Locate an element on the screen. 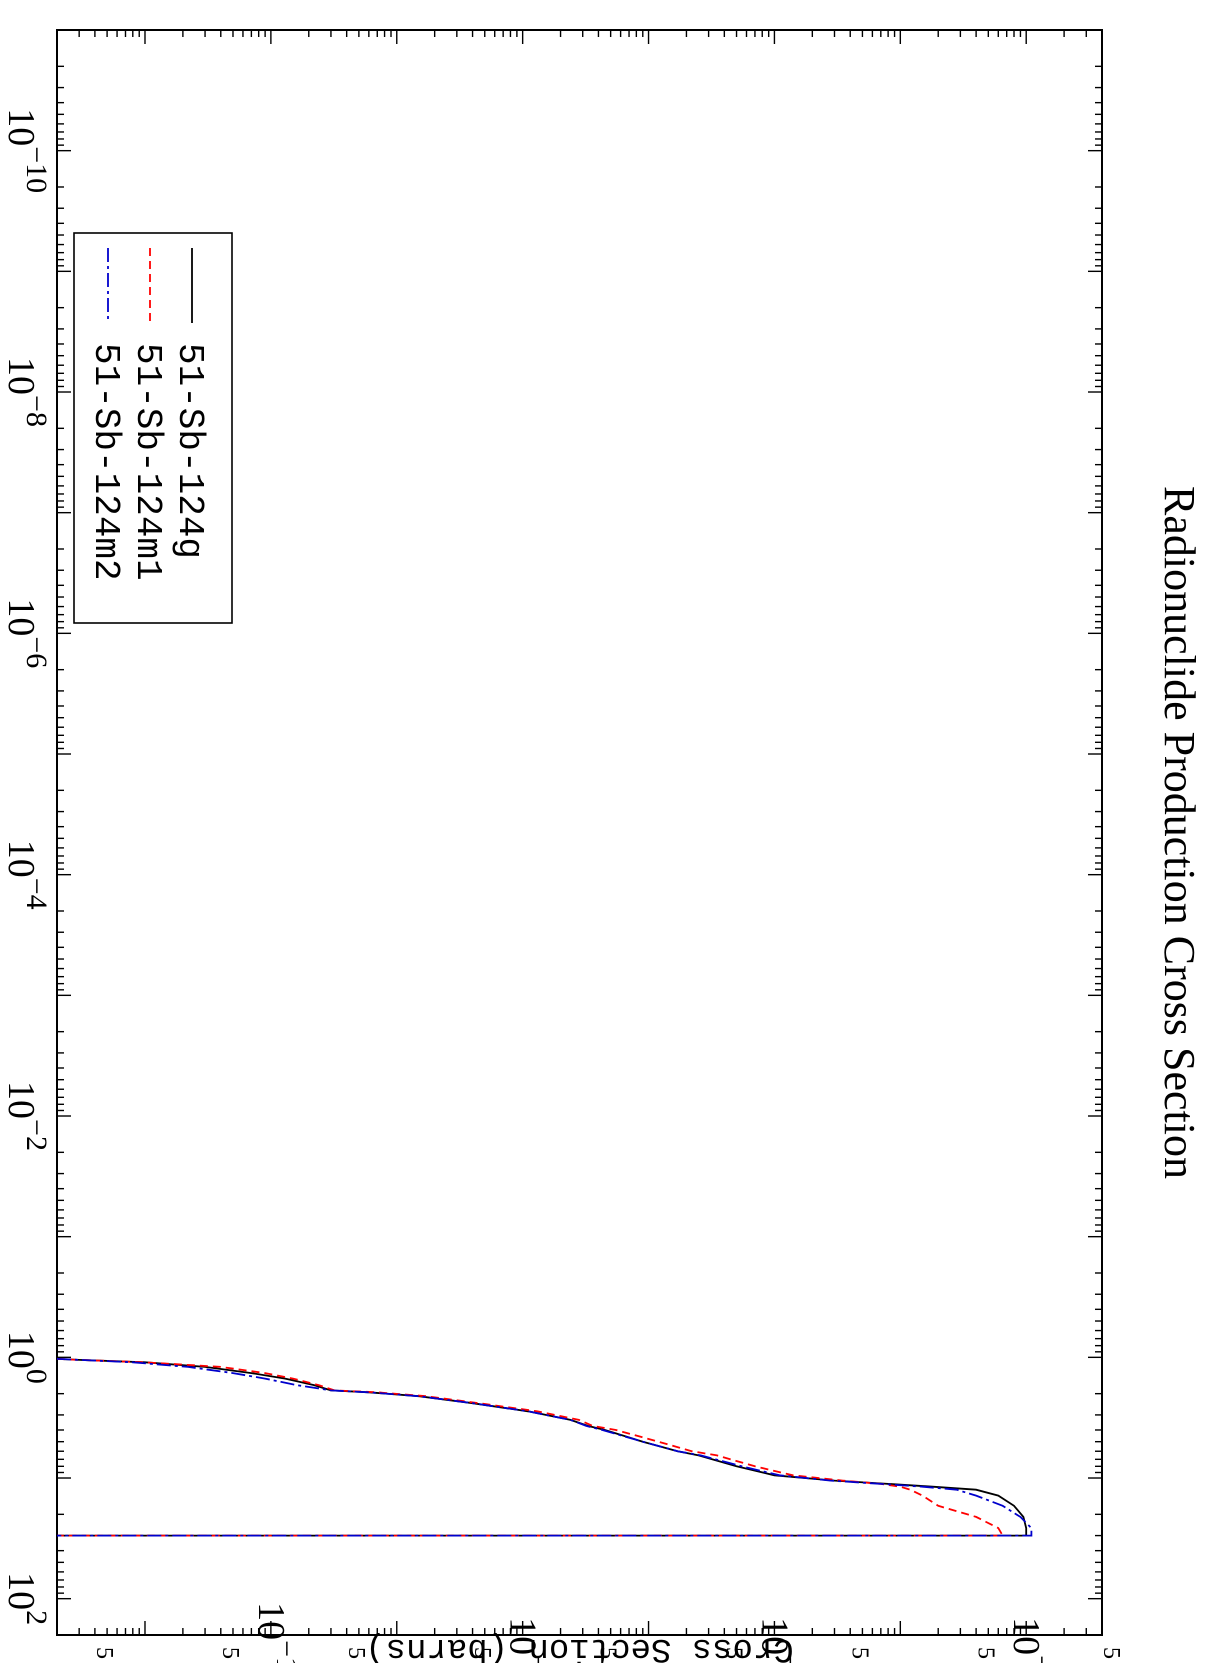 This screenshot has width=1207, height=1668. x-tick-label: 10−6 is located at coordinates (26, 633).